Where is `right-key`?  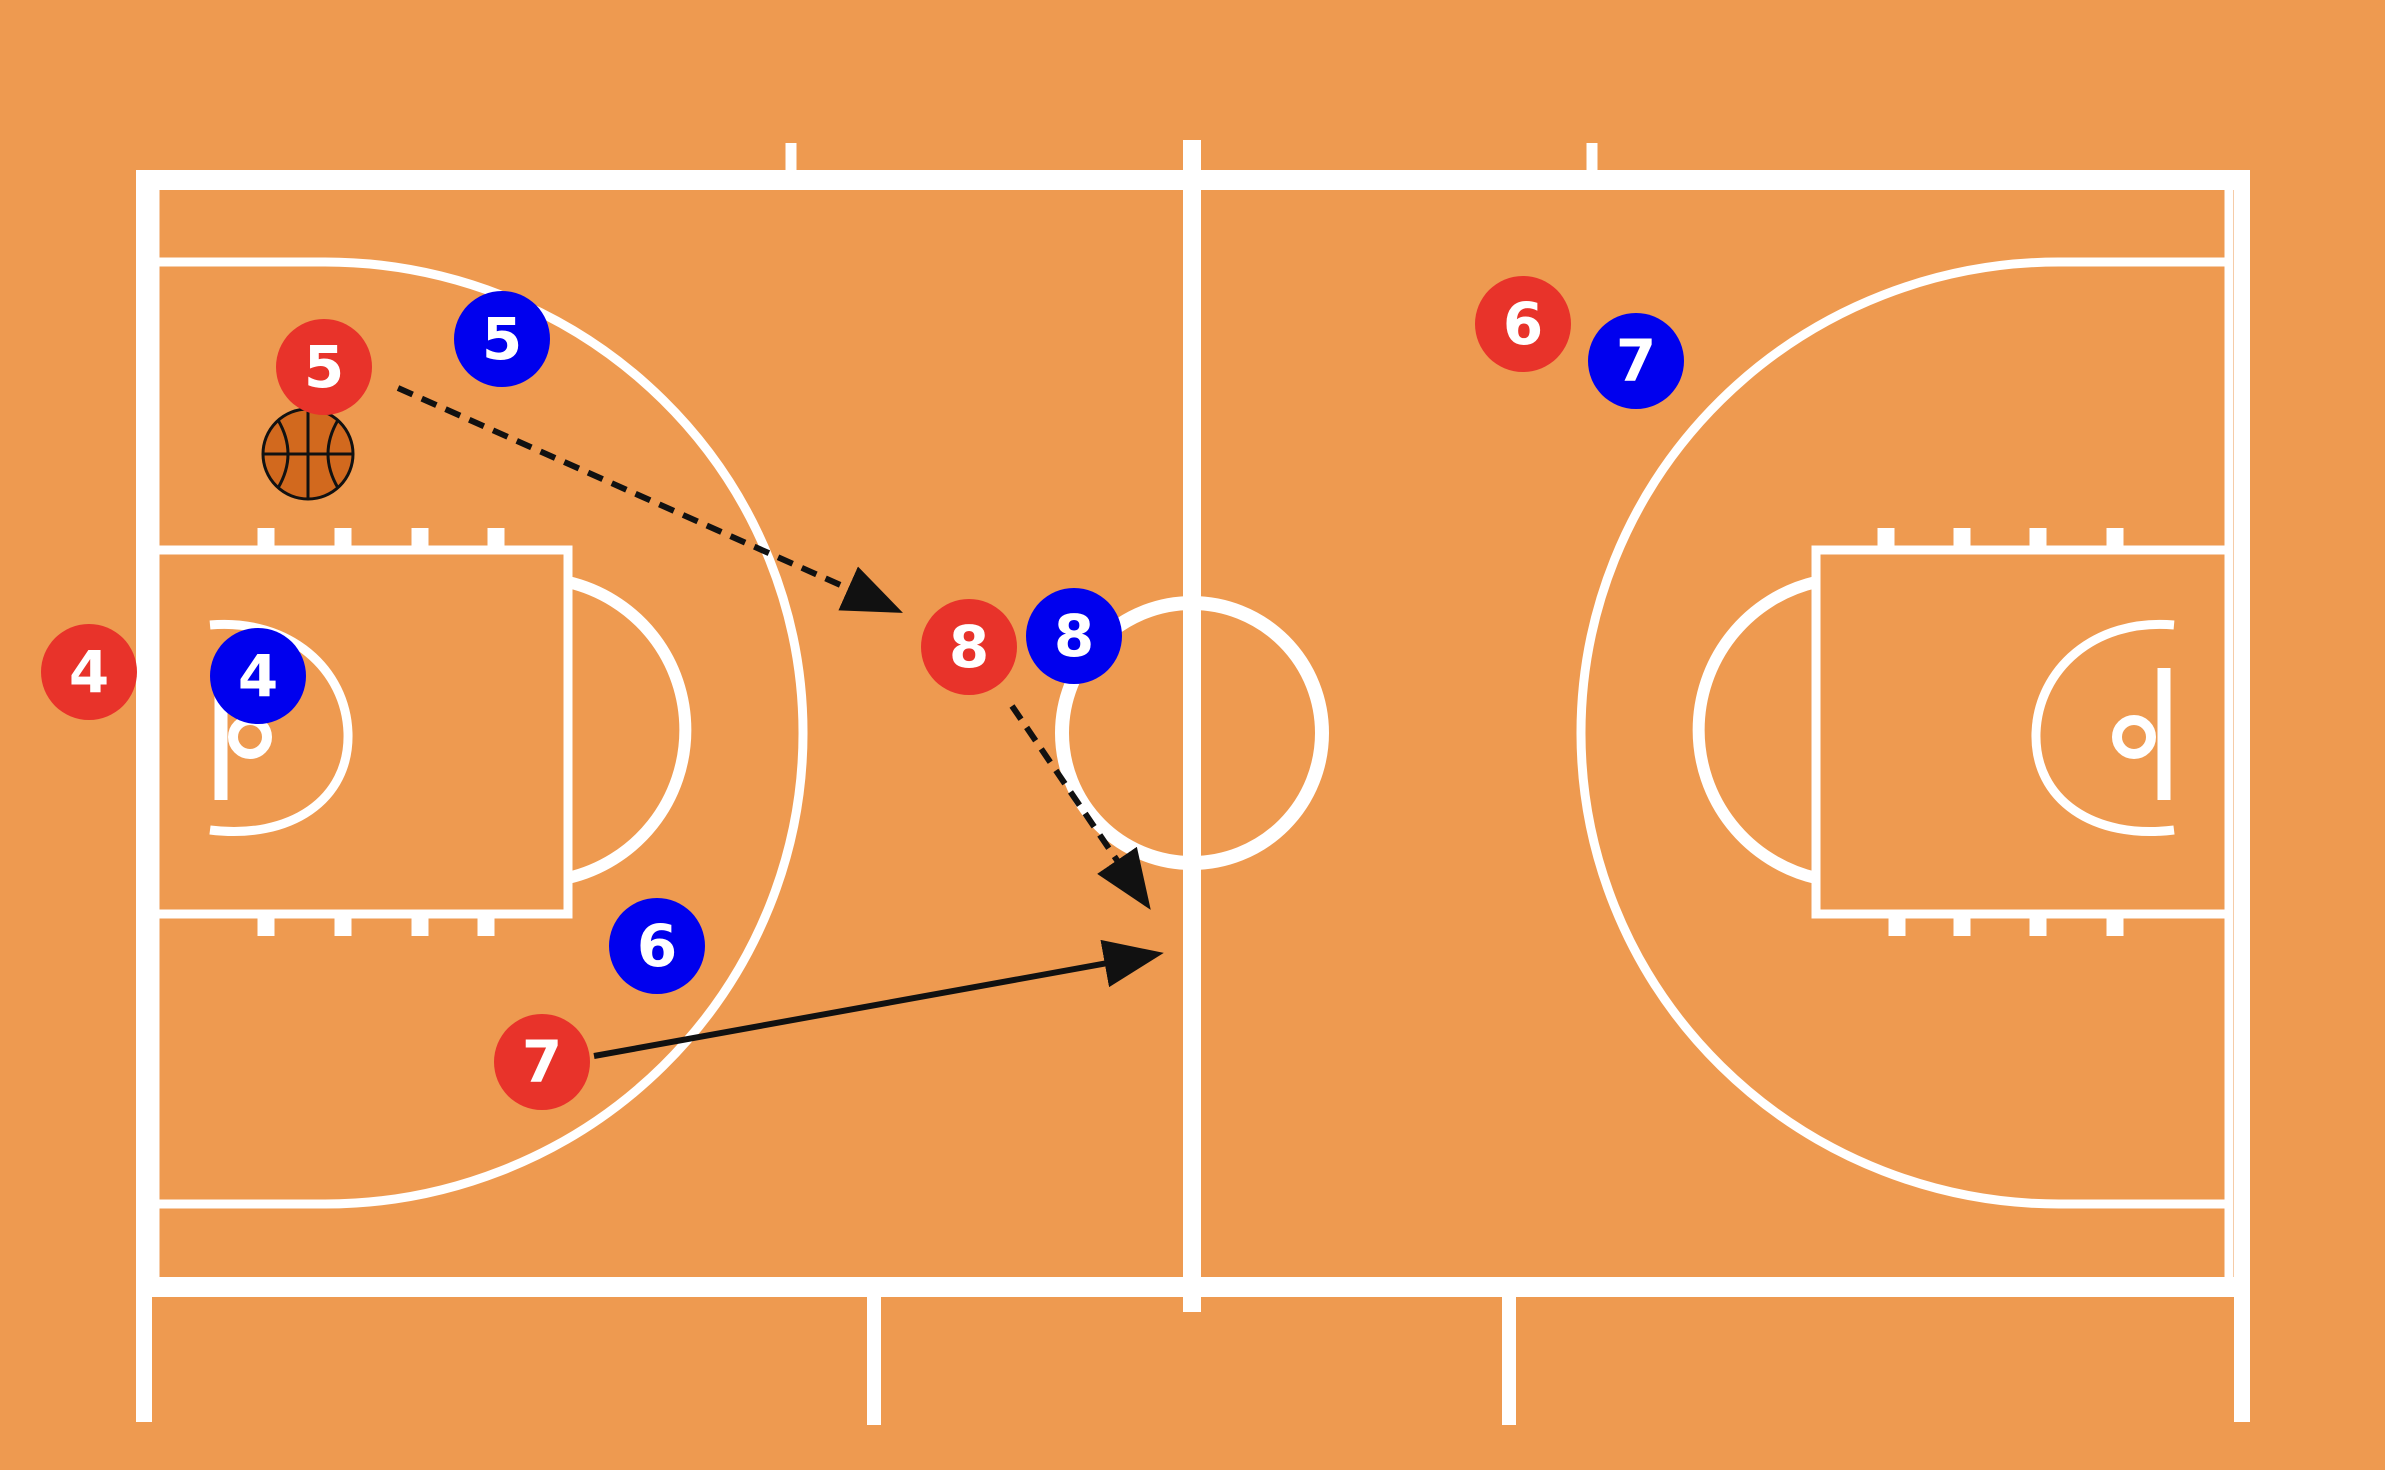 right-key is located at coordinates (2019, 732).